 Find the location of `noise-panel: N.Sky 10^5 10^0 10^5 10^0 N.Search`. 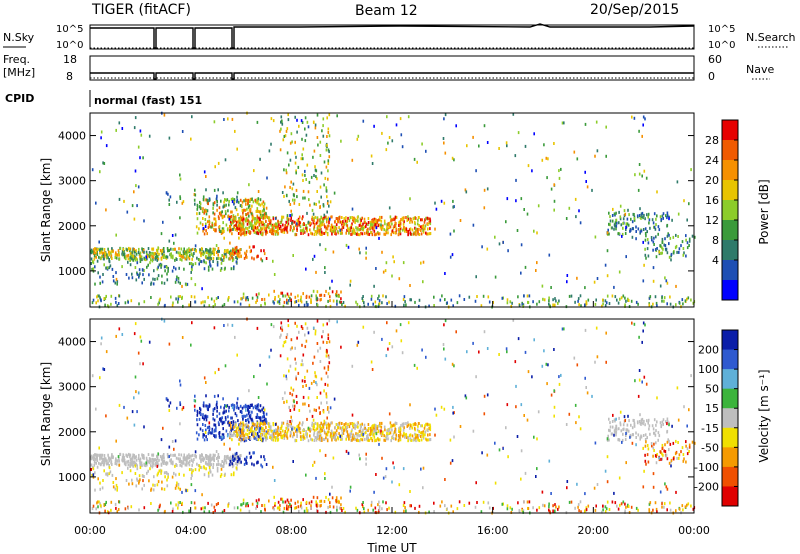

noise-panel: N.Sky 10^5 10^0 10^5 10^0 N.Search is located at coordinates (399, 37).